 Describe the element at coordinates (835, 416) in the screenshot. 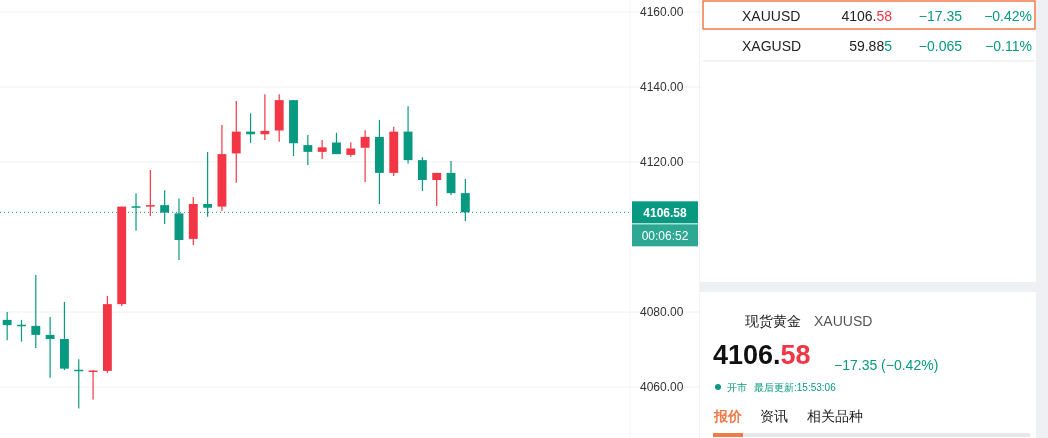

I see `text: 相关品种` at that location.